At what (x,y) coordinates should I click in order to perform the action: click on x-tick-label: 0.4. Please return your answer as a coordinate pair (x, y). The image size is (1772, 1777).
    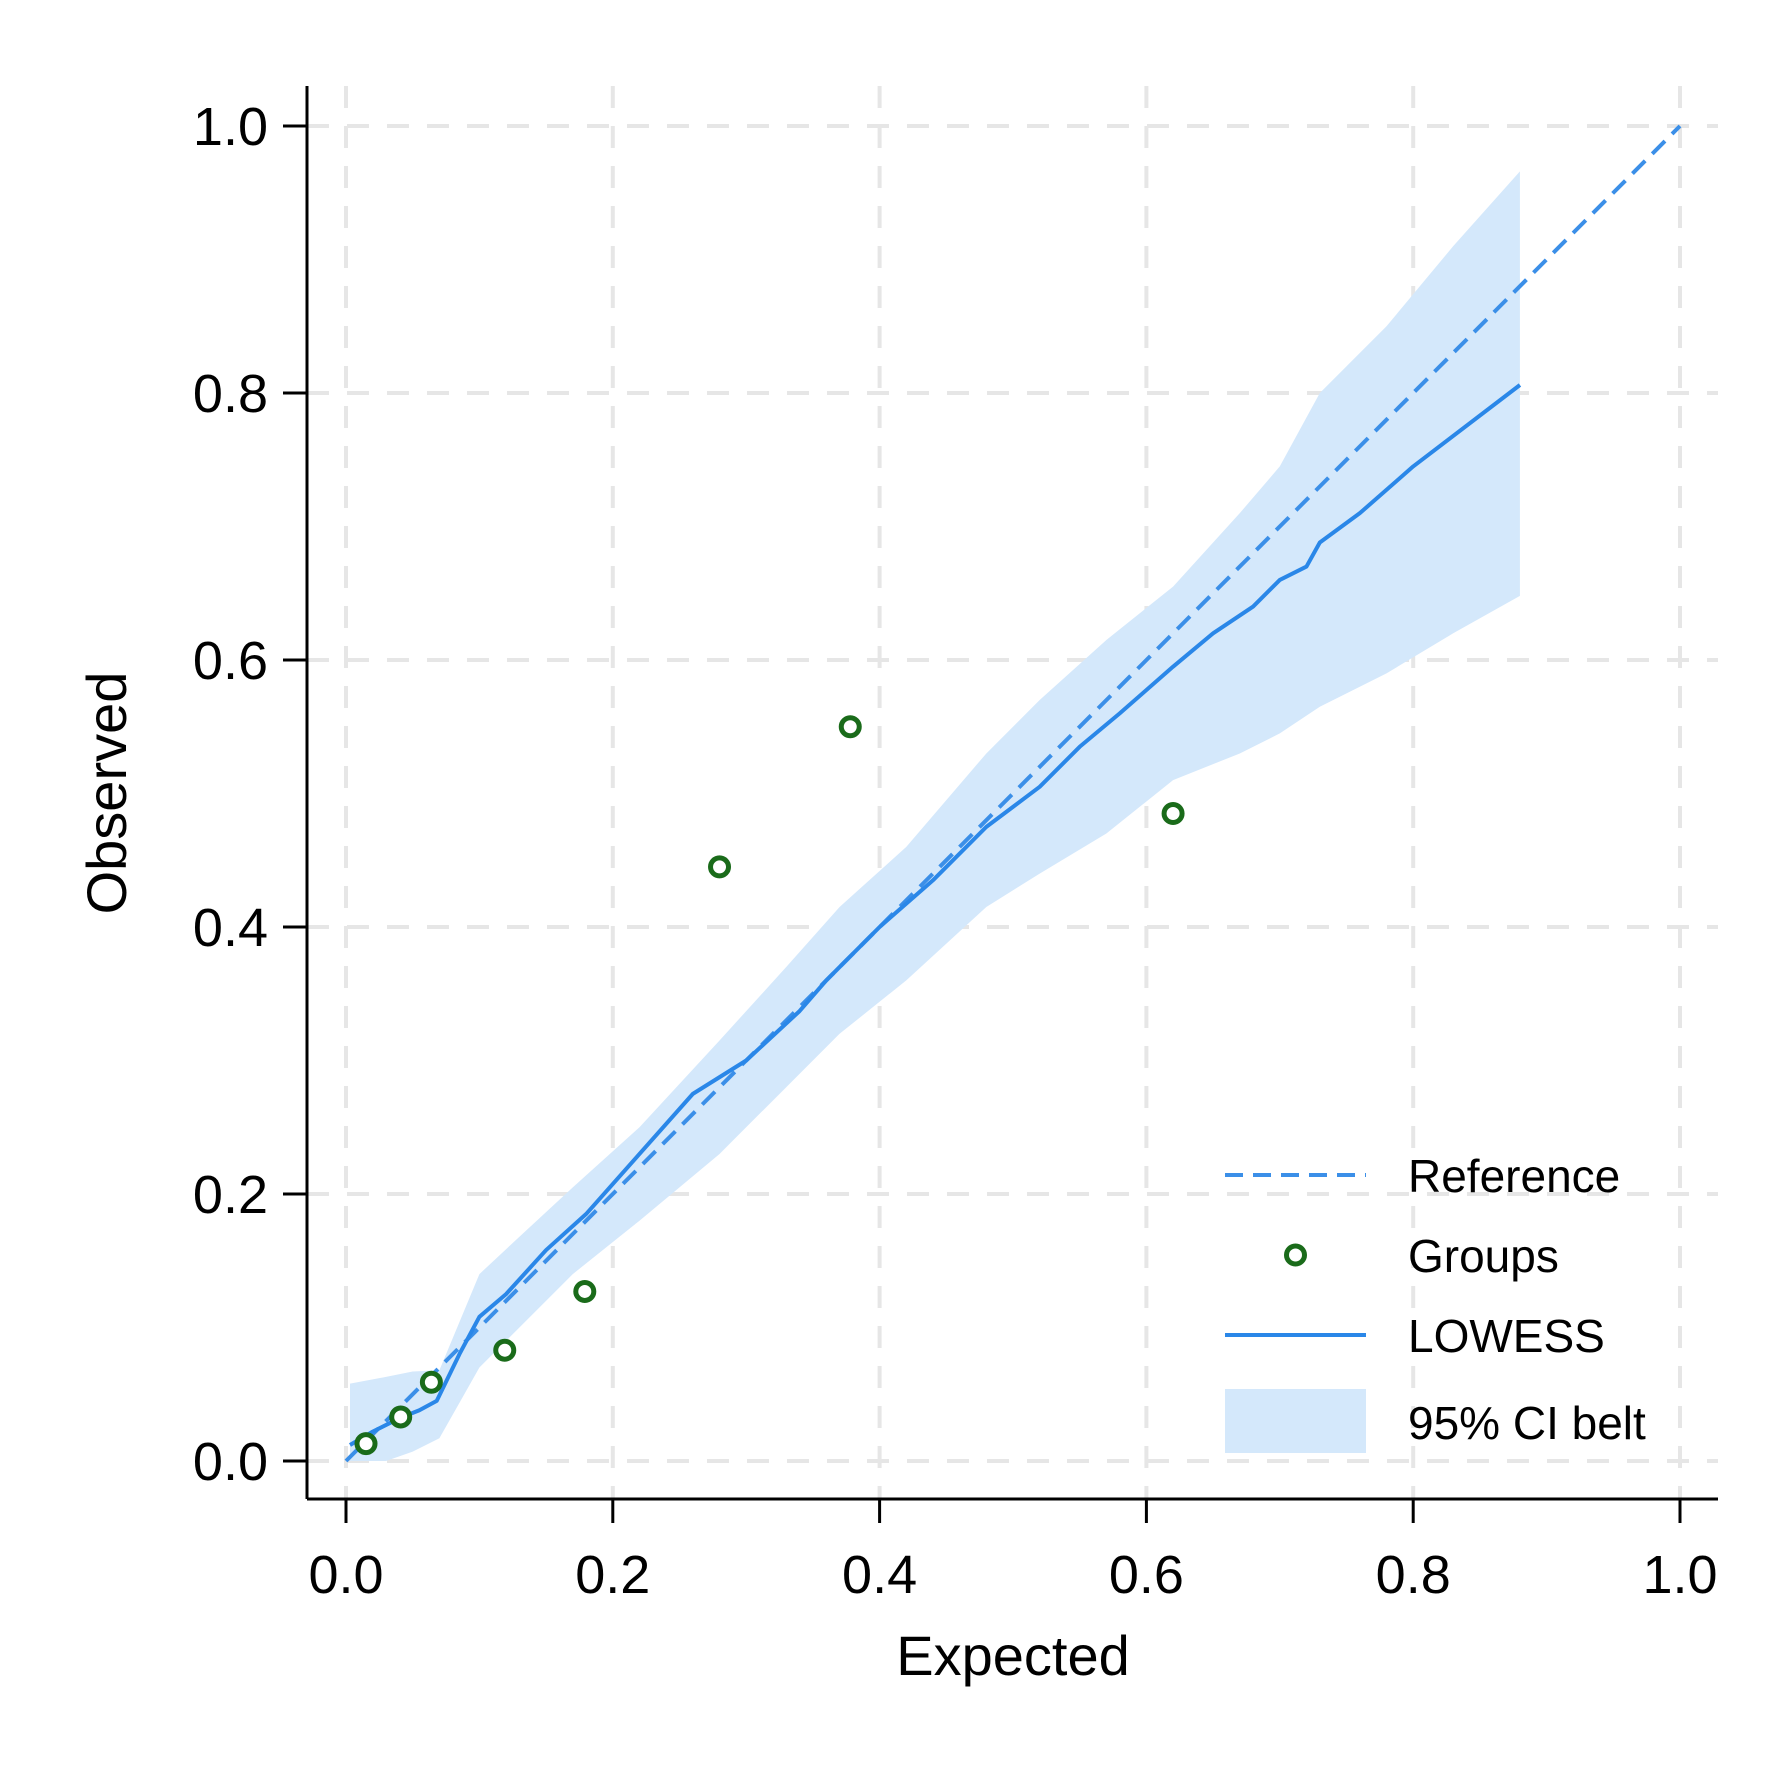
    Looking at the image, I should click on (879, 1575).